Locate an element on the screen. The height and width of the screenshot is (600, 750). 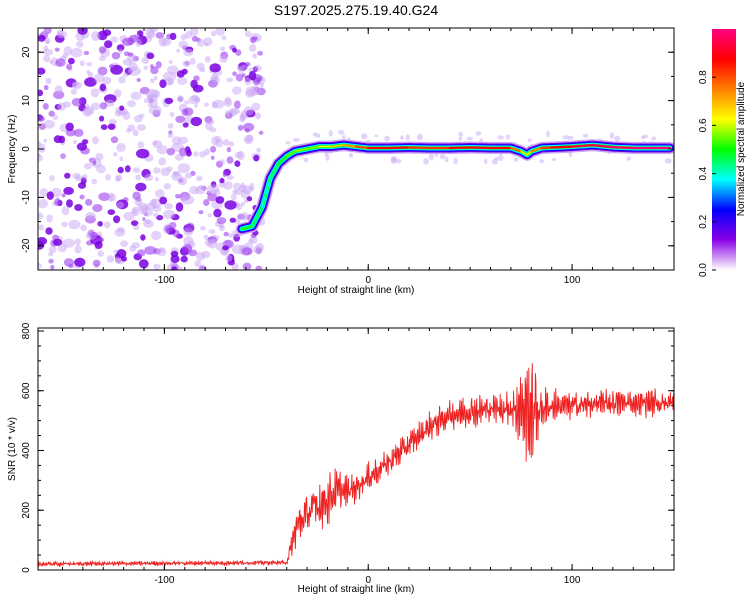
colorbar-label: Normalized spectral amplitude is located at coordinates (741, 148).